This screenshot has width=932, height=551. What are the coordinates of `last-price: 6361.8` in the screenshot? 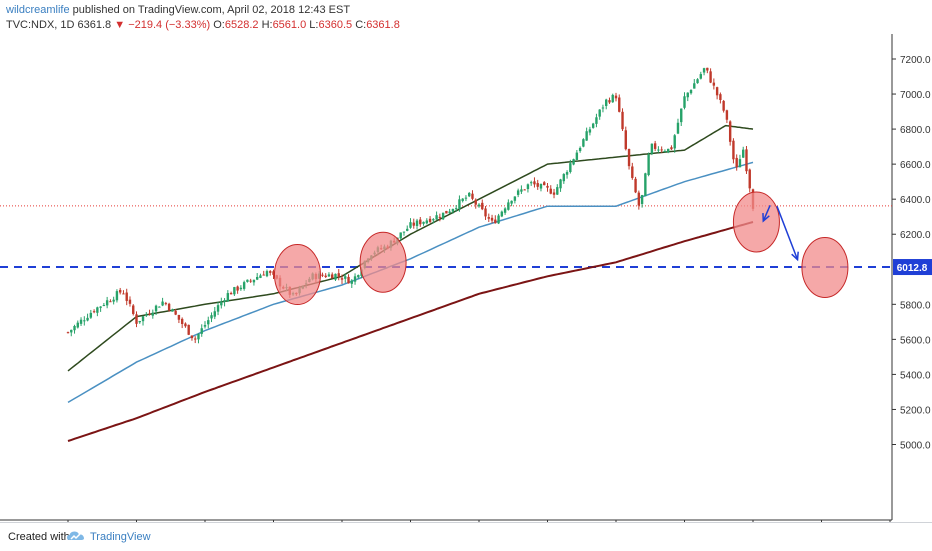 It's located at (94, 25).